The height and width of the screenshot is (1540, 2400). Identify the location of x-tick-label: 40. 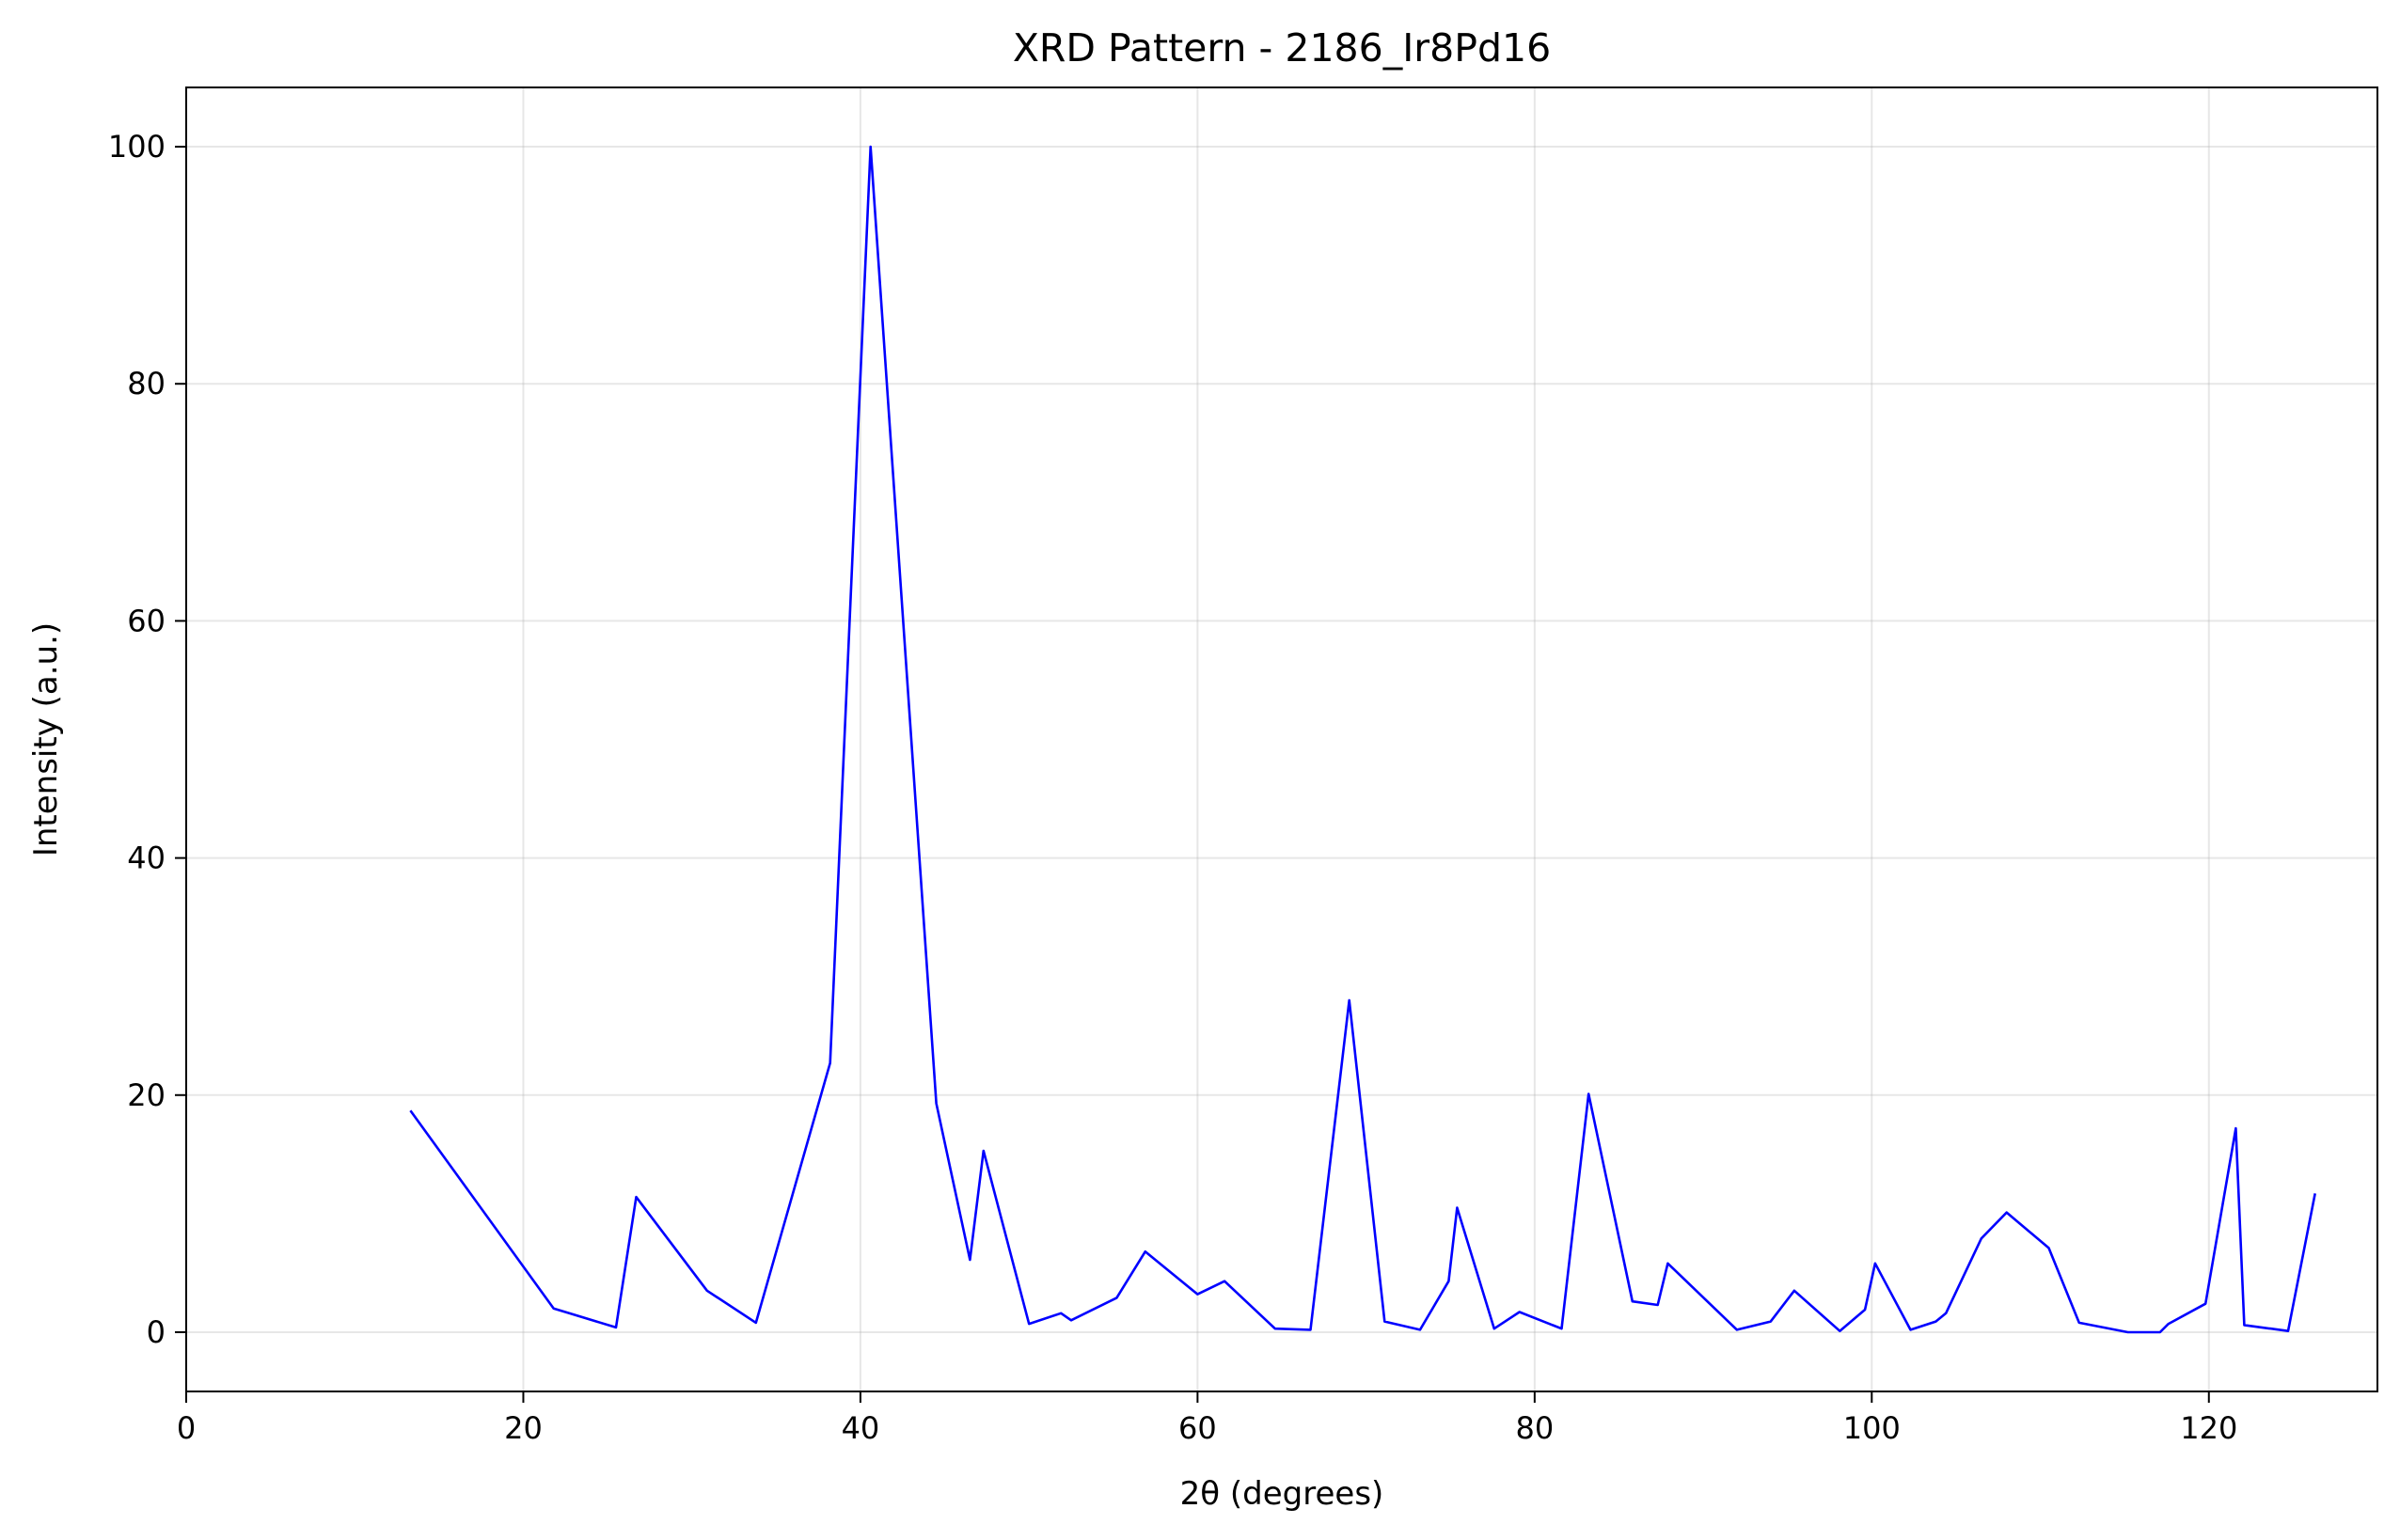
(861, 1428).